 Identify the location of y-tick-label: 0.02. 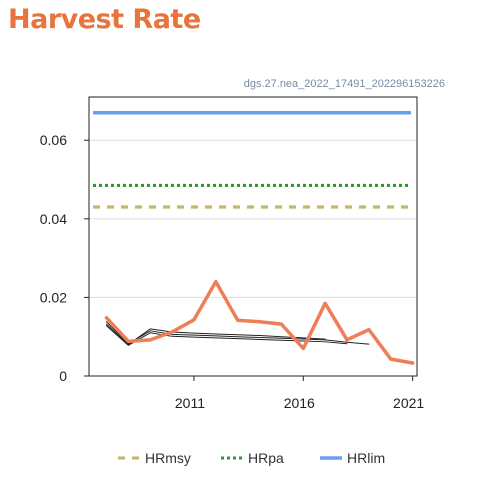
(53, 297).